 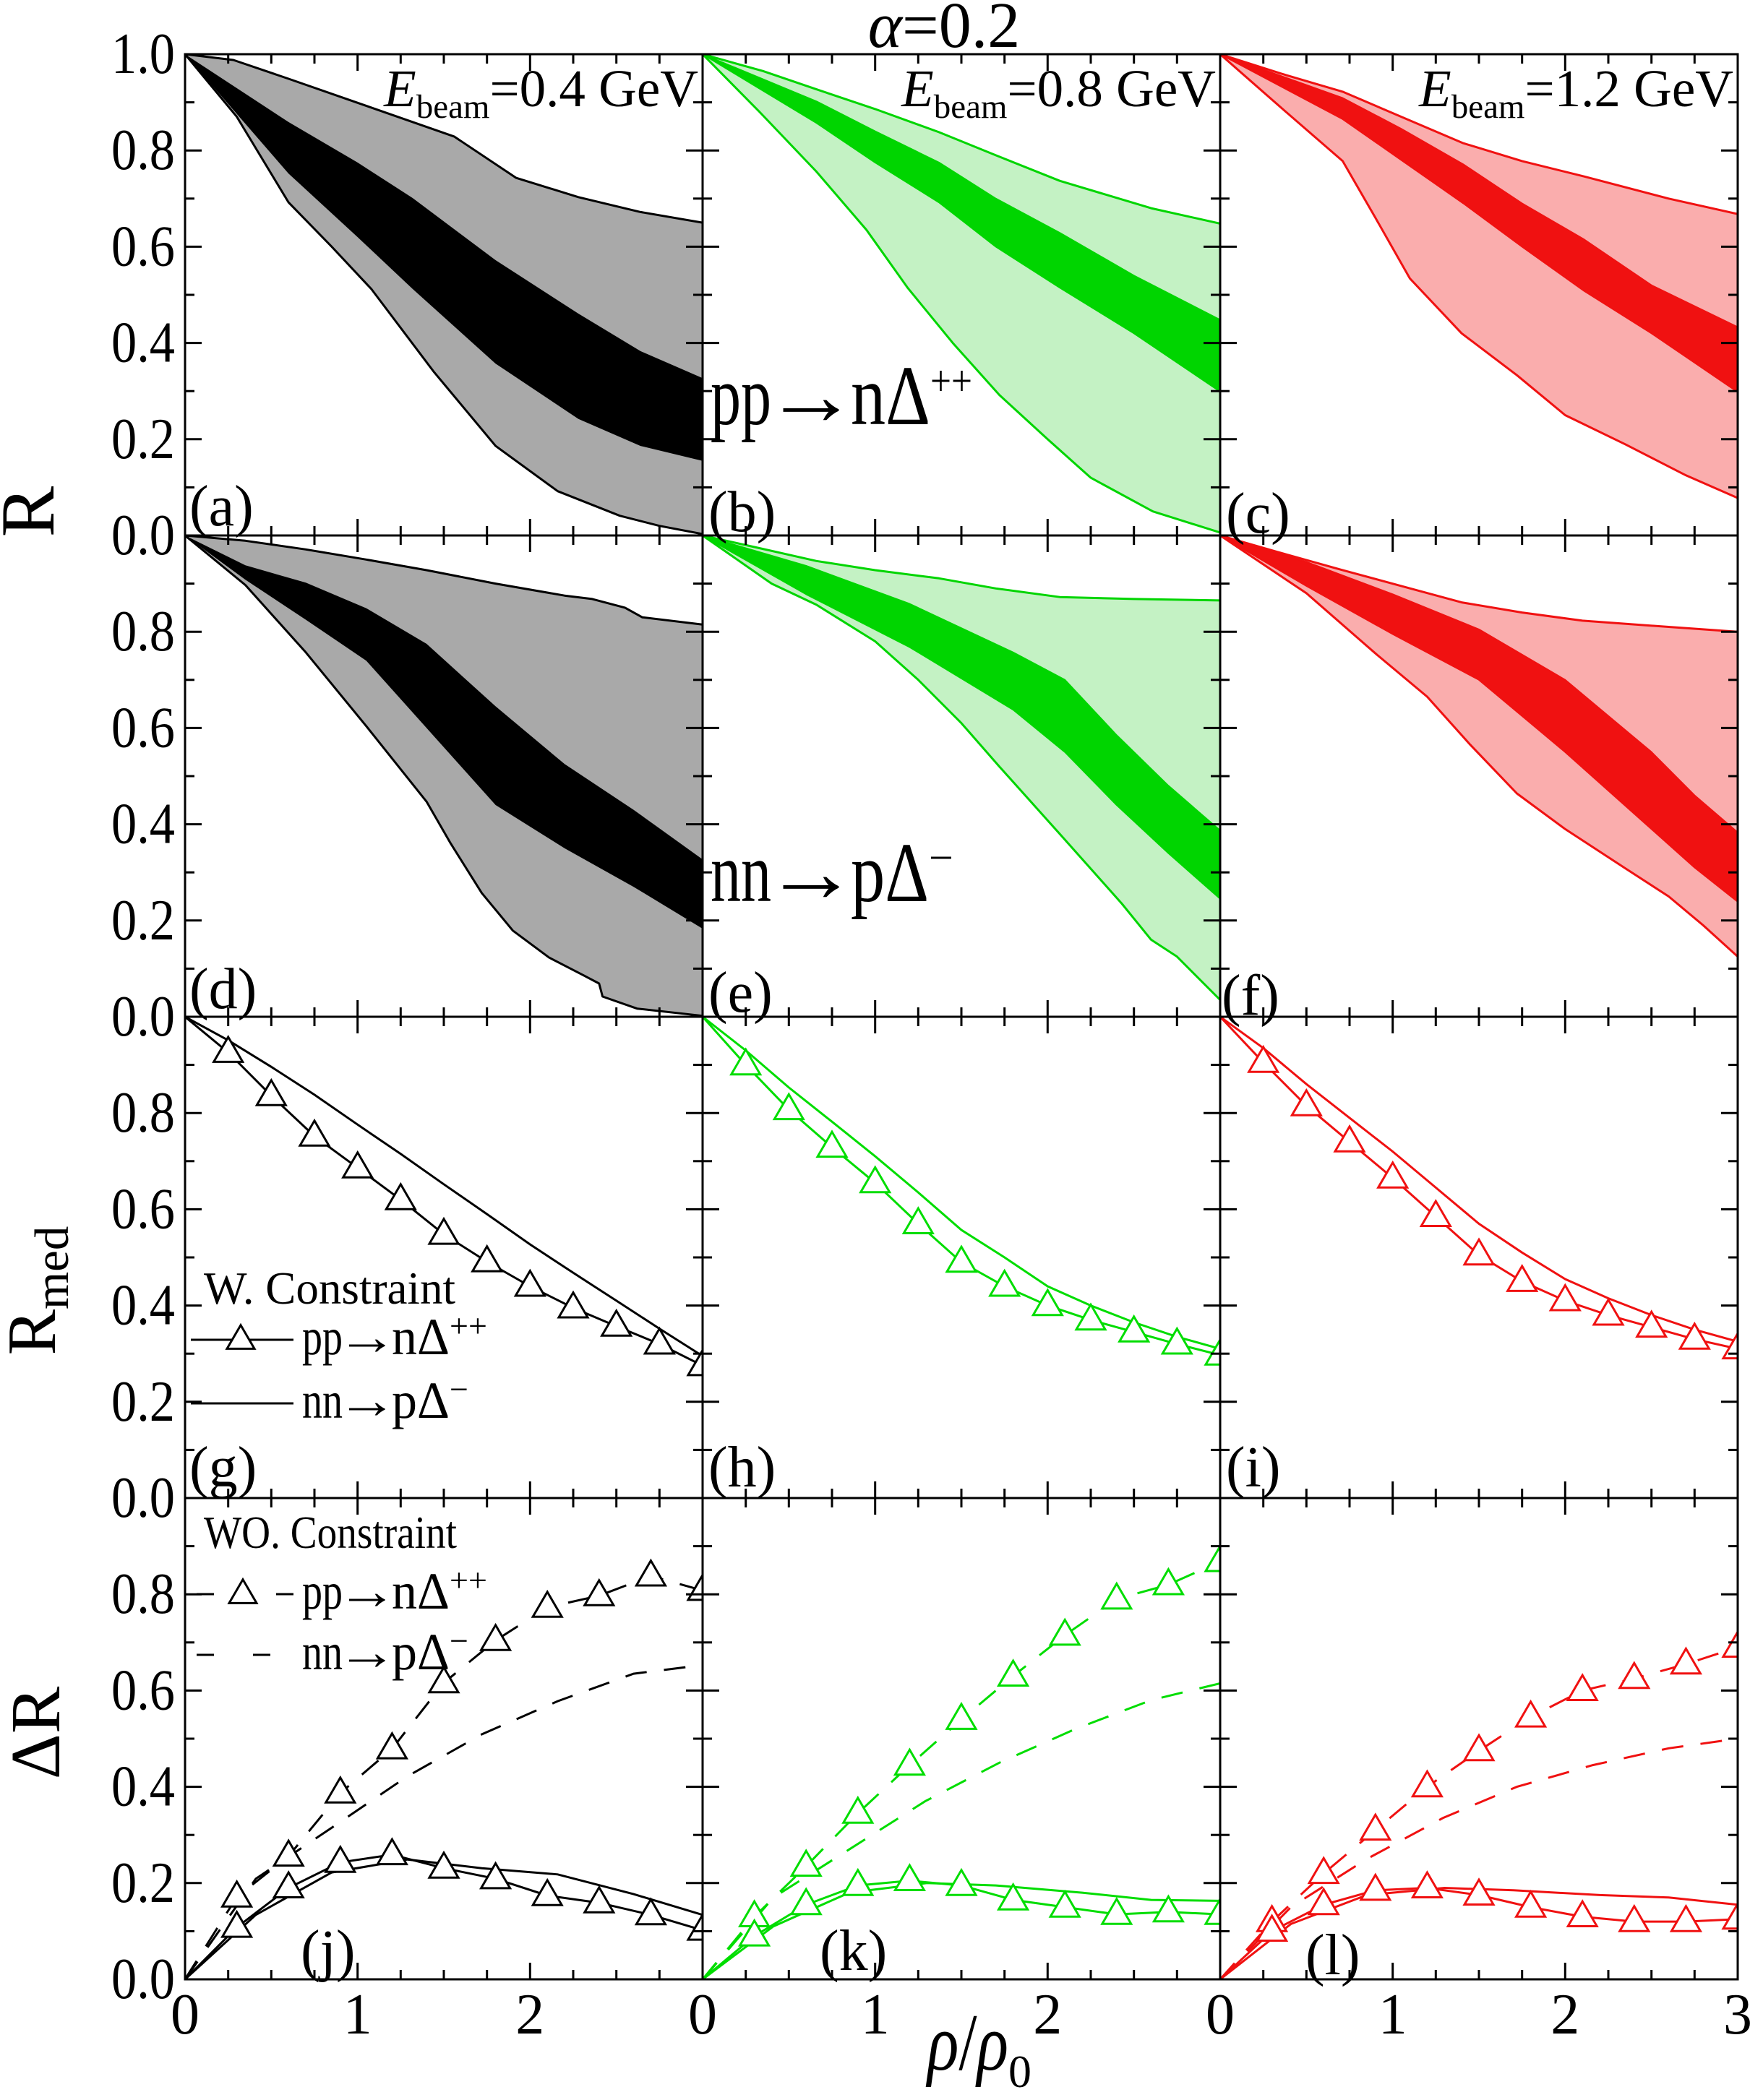 I want to click on svg-text: (a), so click(x=221, y=506).